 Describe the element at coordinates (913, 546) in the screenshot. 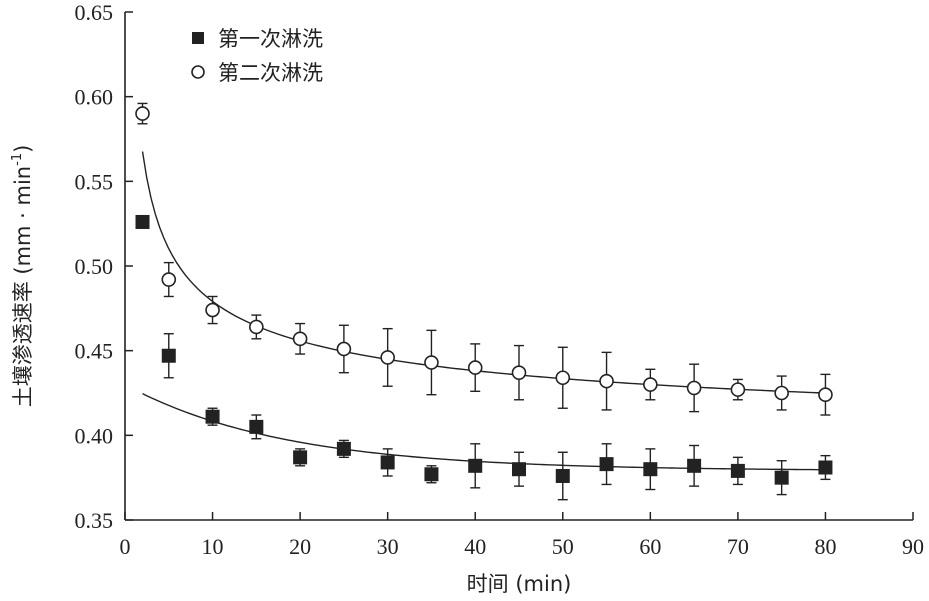

I see `x-tick-label-9: 90` at that location.